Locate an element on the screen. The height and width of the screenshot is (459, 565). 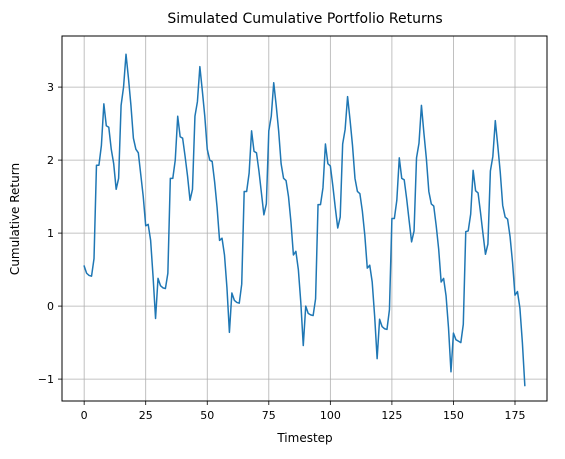
x-tick-label: 75 is located at coordinates (269, 415).